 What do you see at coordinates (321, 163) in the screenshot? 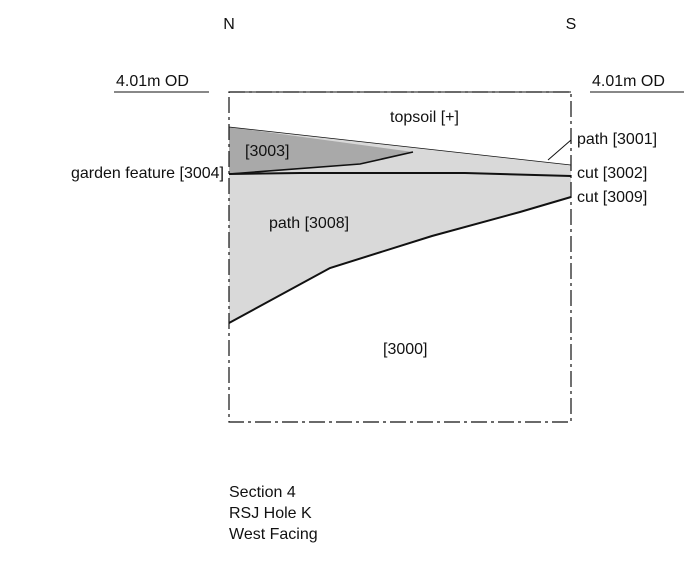
I see `context-3003-boundary` at bounding box center [321, 163].